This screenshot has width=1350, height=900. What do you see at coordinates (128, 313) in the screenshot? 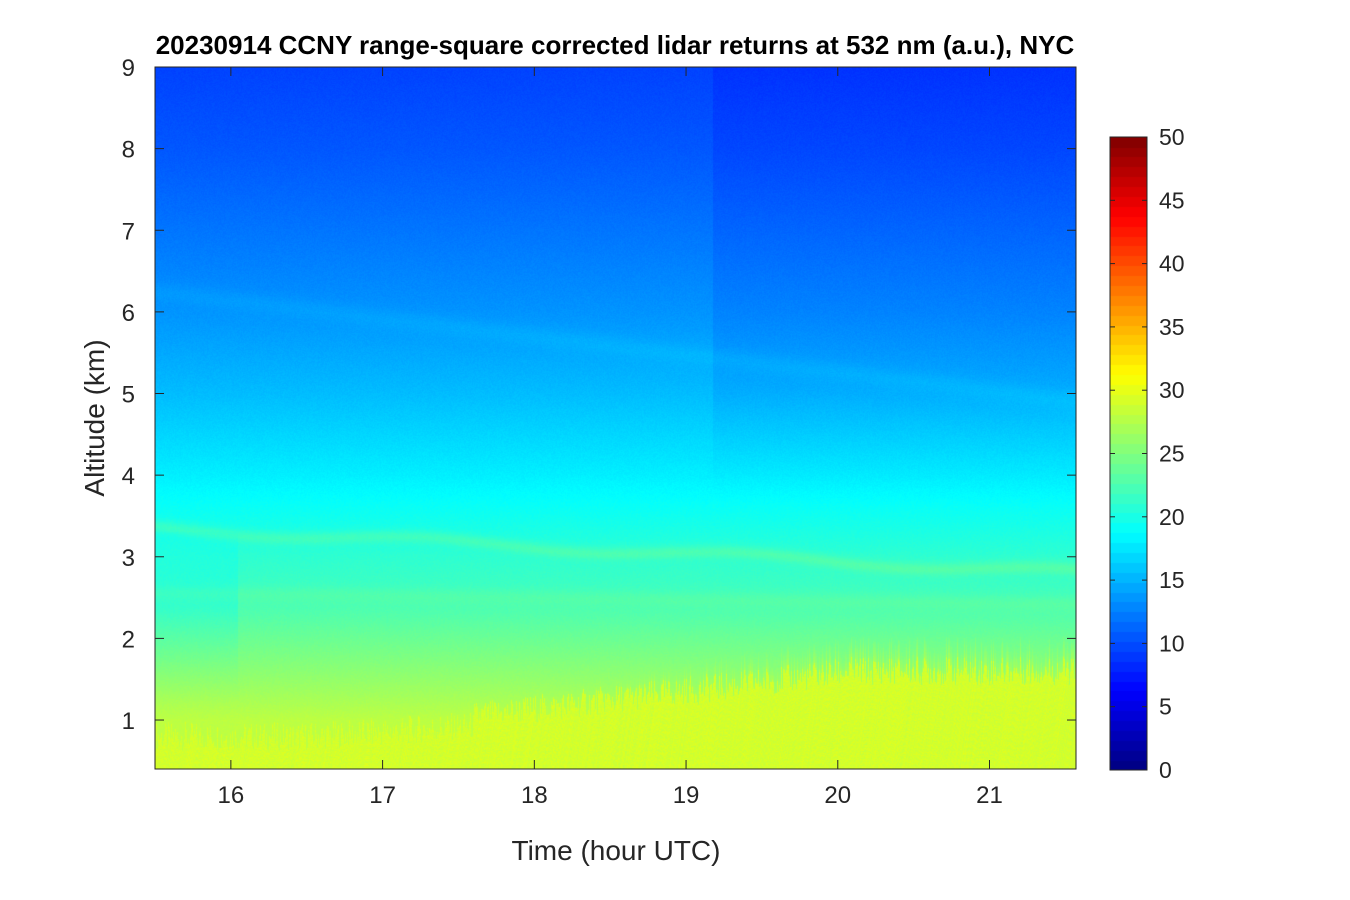
I see `y-tick-label: 6` at bounding box center [128, 313].